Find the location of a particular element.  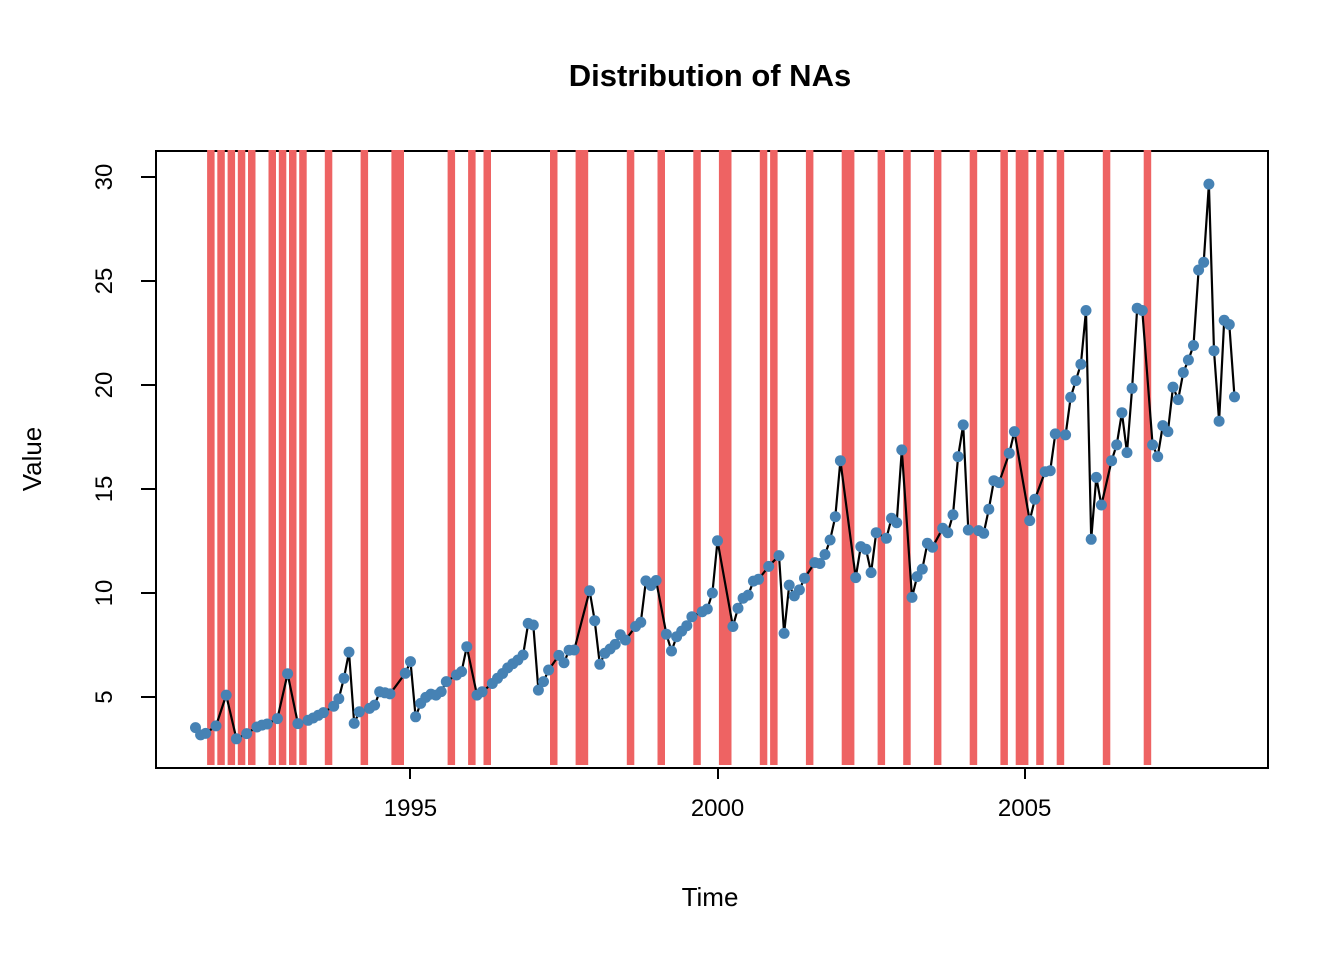

x-axis-title: Time is located at coordinates (710, 897).